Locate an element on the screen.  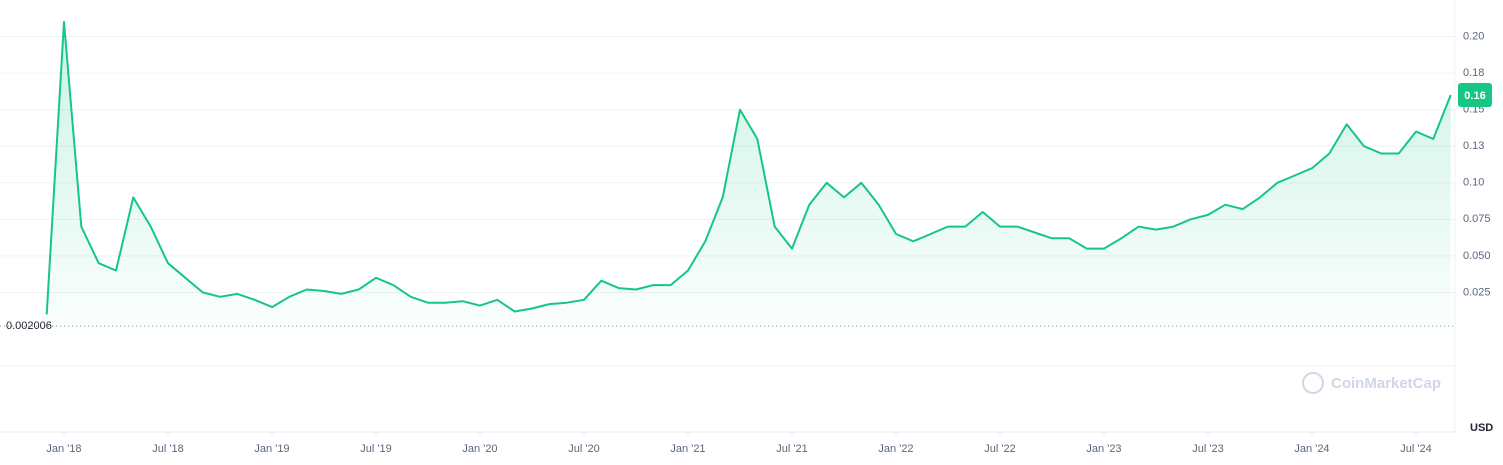
x-tick-label: Jan '24 is located at coordinates (1311, 449).